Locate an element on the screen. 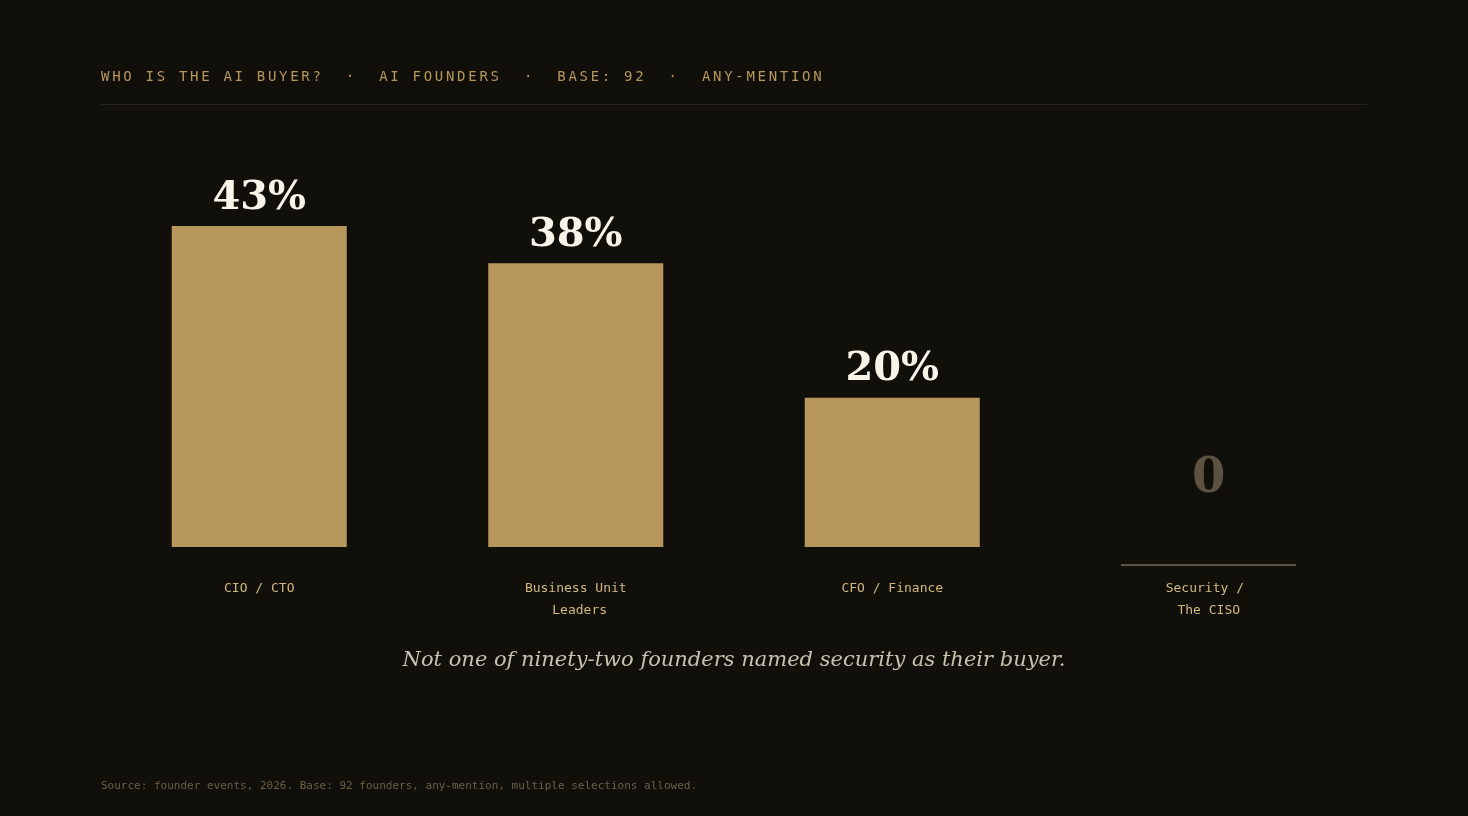 The image size is (1468, 816). source-note: Source: founder events, 2026. Base: 92 founders, any-mention, multiple selections allowed. is located at coordinates (399, 786).